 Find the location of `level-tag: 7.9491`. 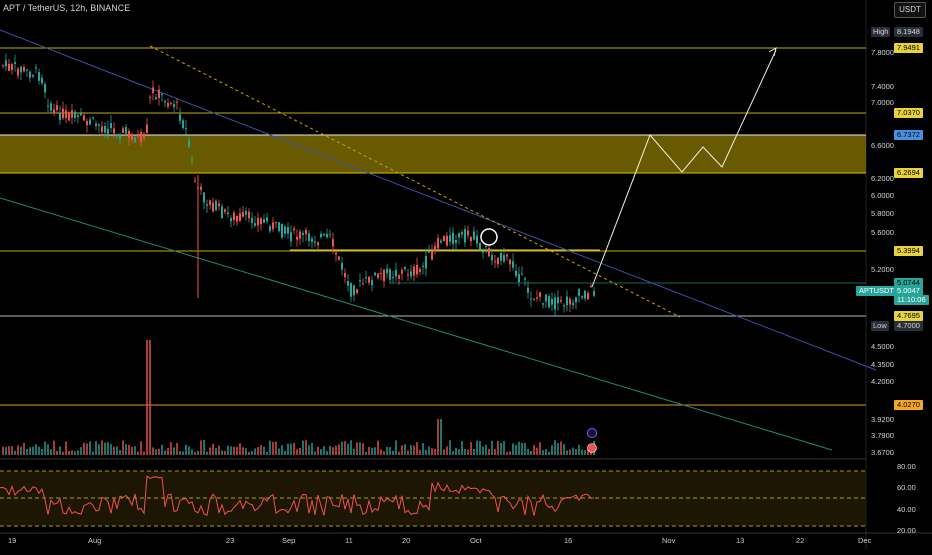

level-tag: 7.9491 is located at coordinates (908, 48).